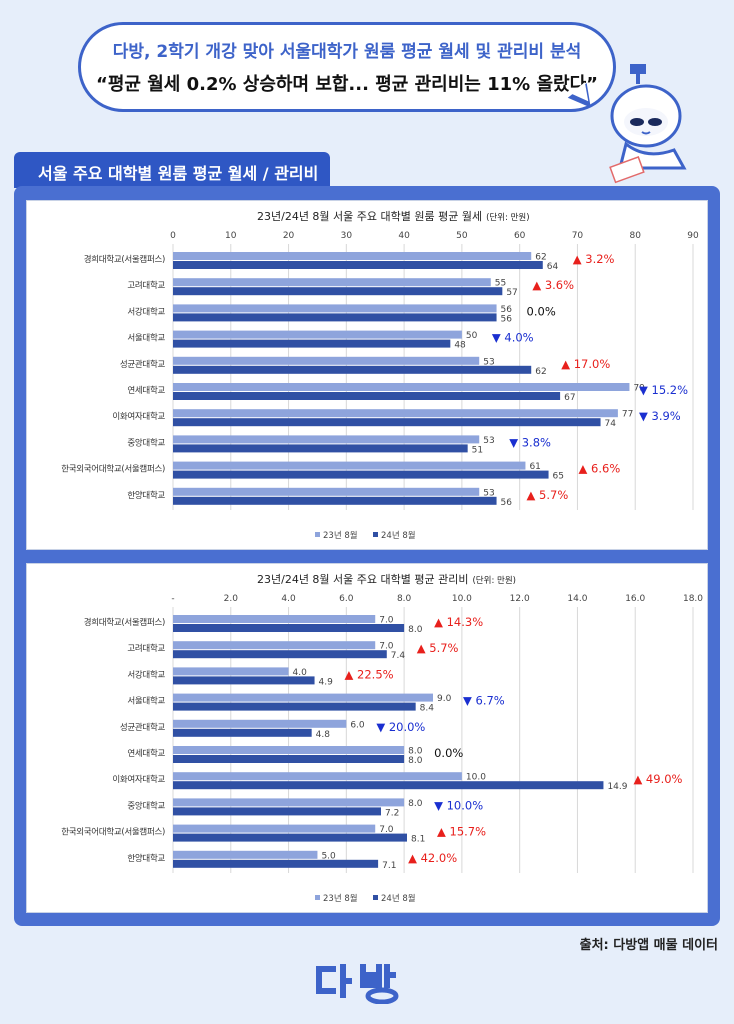 This screenshot has width=734, height=1024. What do you see at coordinates (326, 682) in the screenshot?
I see `data-label-2024: 4.9` at bounding box center [326, 682].